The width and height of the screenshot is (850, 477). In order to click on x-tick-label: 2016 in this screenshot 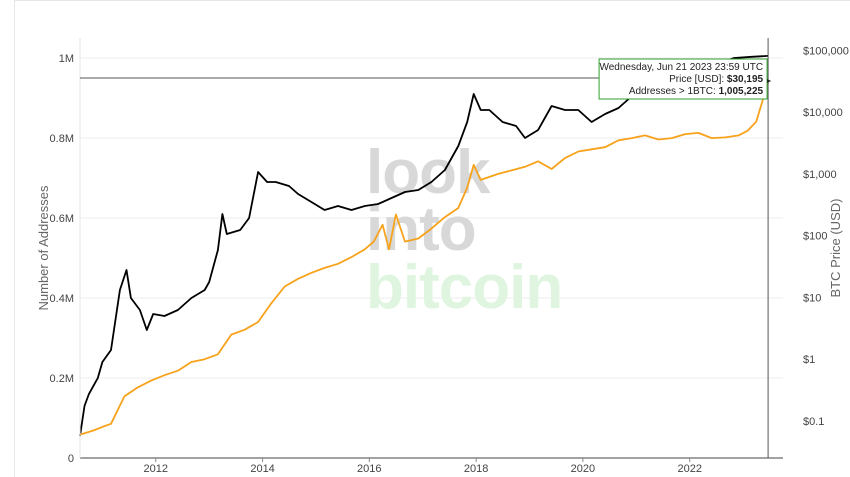, I will do `click(369, 469)`.